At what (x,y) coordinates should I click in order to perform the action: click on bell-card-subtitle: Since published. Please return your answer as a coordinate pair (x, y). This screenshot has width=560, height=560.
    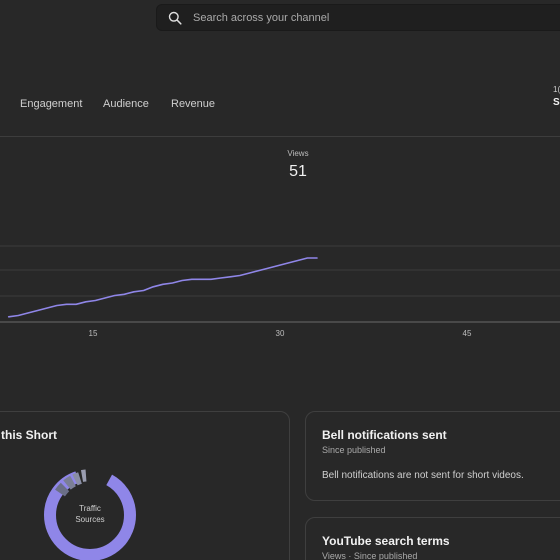
    Looking at the image, I should click on (354, 450).